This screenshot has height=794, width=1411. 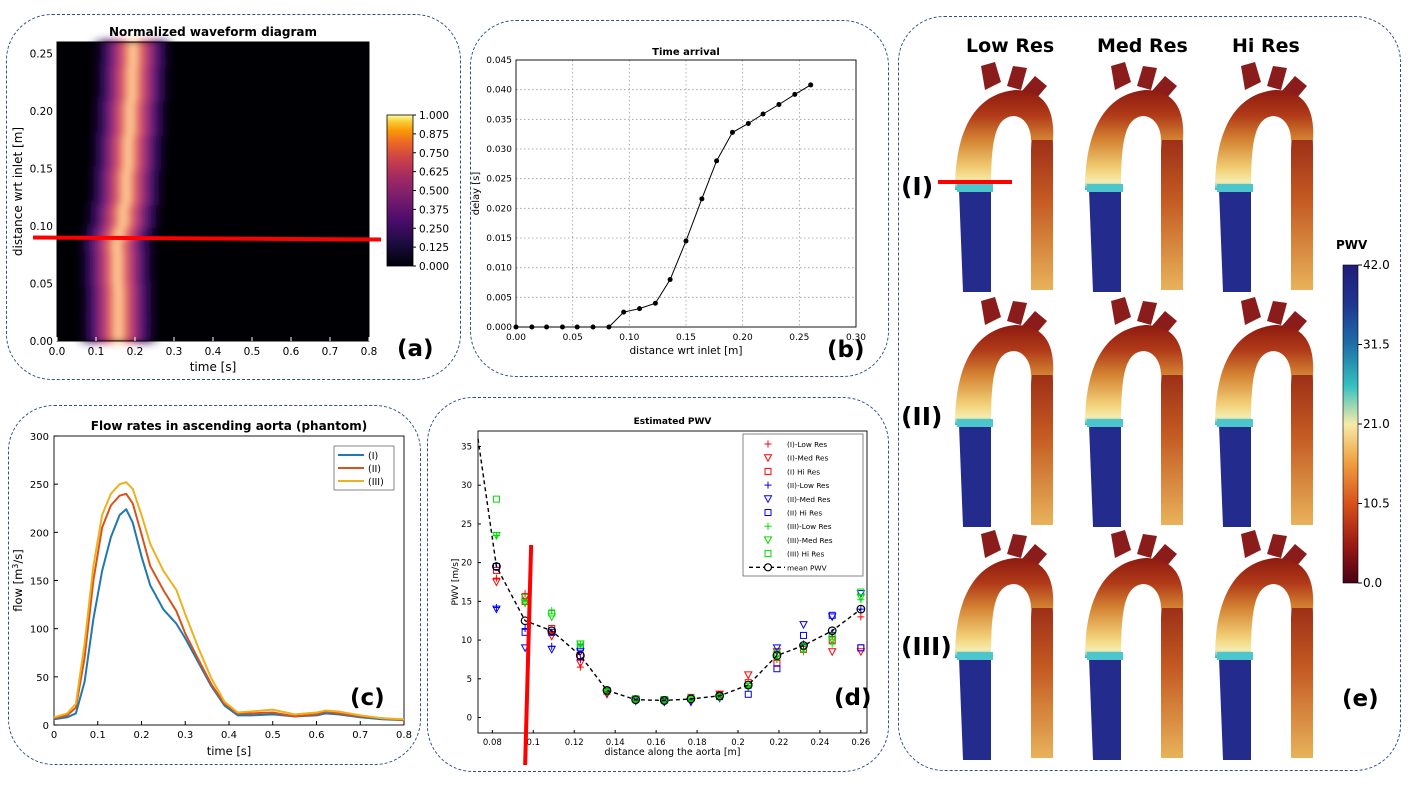 I want to click on x-tick-label: 0.5, so click(x=273, y=735).